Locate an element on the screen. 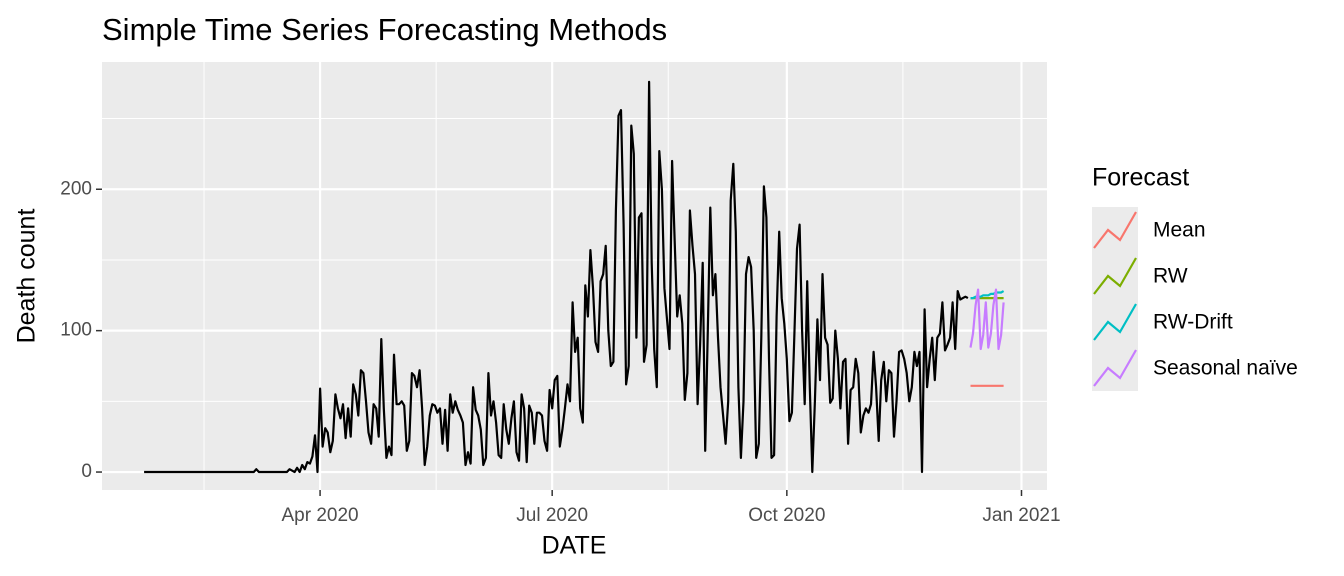 This screenshot has width=1344, height=576. x-tick-label: Jul 2020 is located at coordinates (552, 515).